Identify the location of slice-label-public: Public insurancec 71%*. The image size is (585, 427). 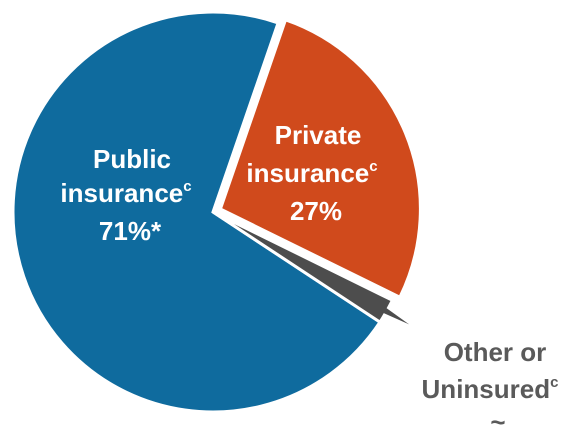
(125, 195).